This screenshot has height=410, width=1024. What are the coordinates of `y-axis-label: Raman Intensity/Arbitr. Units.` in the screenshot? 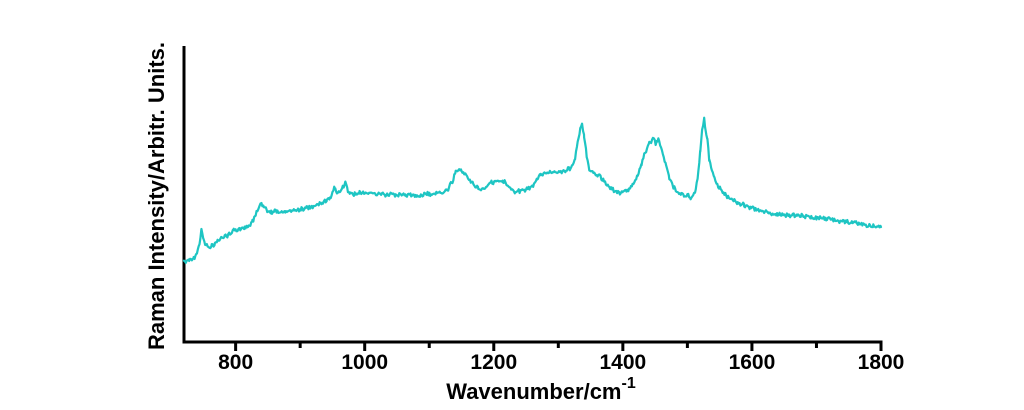 It's located at (156, 196).